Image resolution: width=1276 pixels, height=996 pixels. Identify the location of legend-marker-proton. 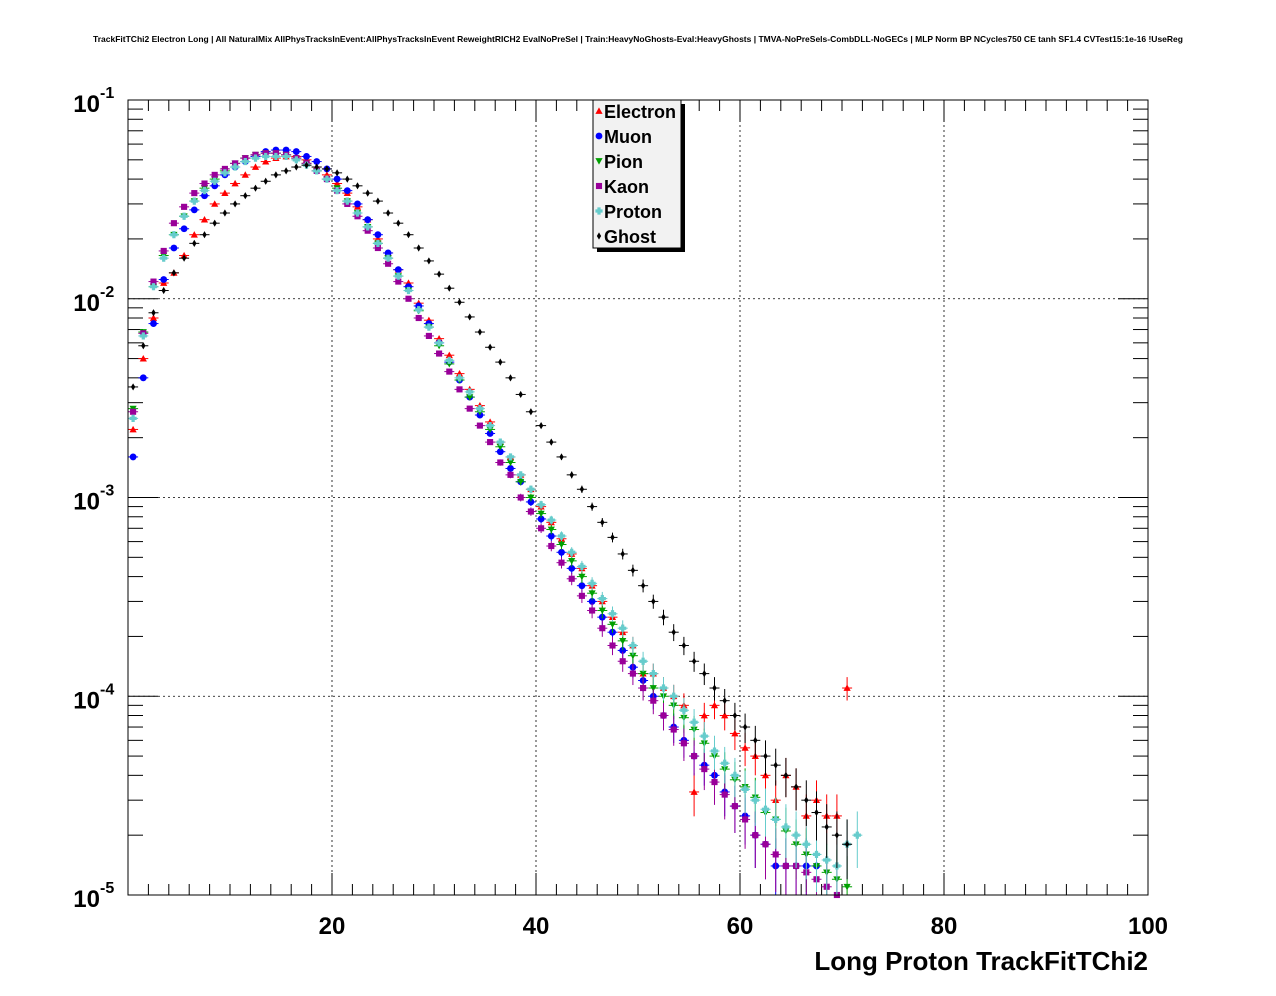
(599, 211).